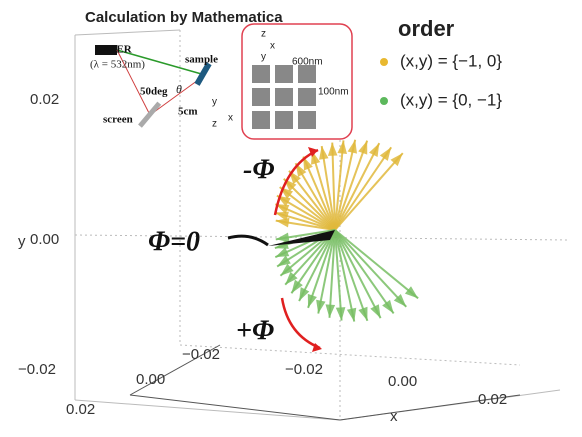 This screenshot has width=582, height=437. What do you see at coordinates (44, 99) in the screenshot?
I see `y-tick-label: 0.02` at bounding box center [44, 99].